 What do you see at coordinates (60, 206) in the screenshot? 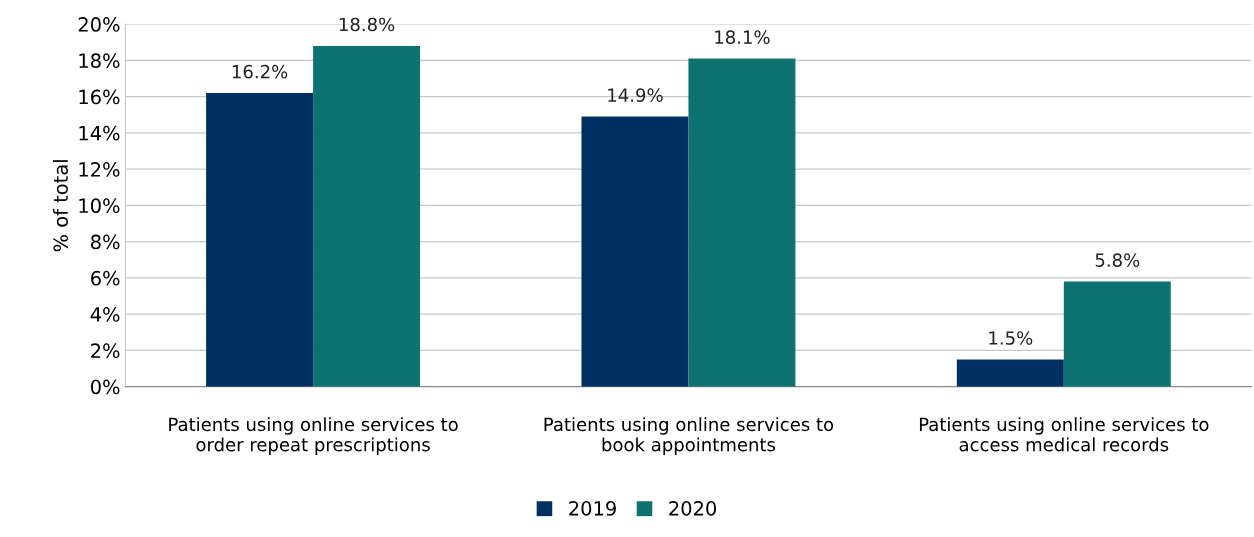
I see `y-axis-title: % of total` at bounding box center [60, 206].